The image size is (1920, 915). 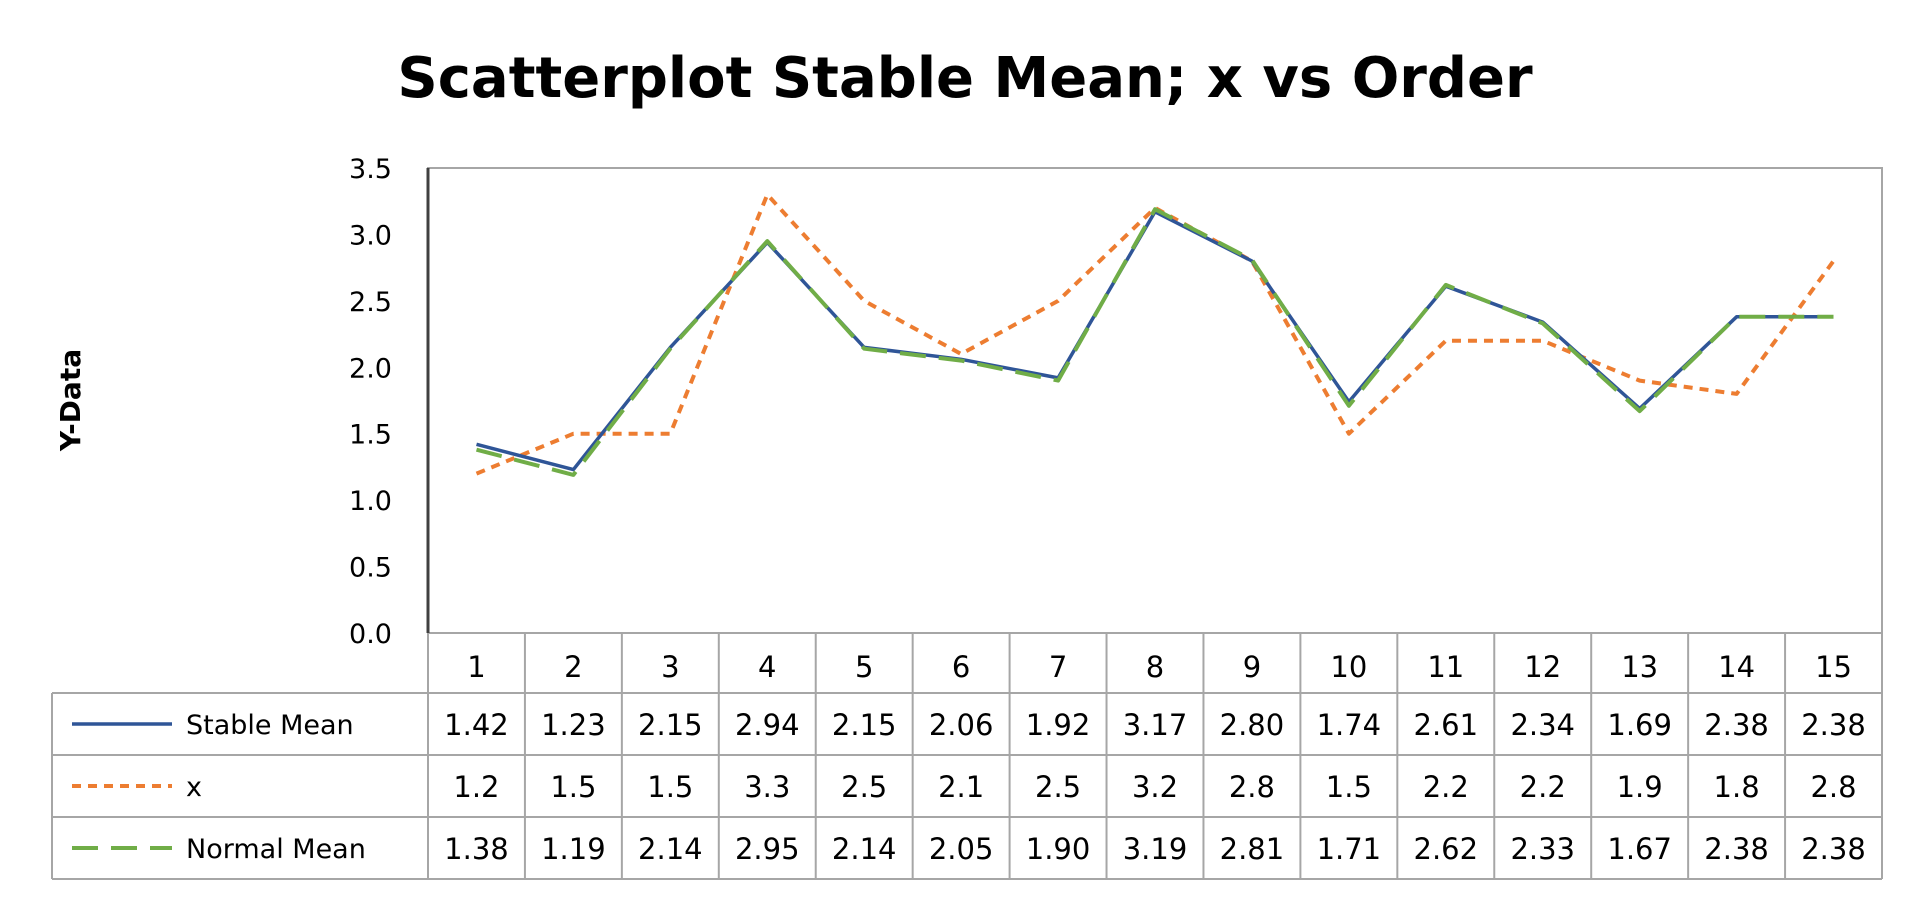 I want to click on x-tick-label: 5, so click(x=864, y=667).